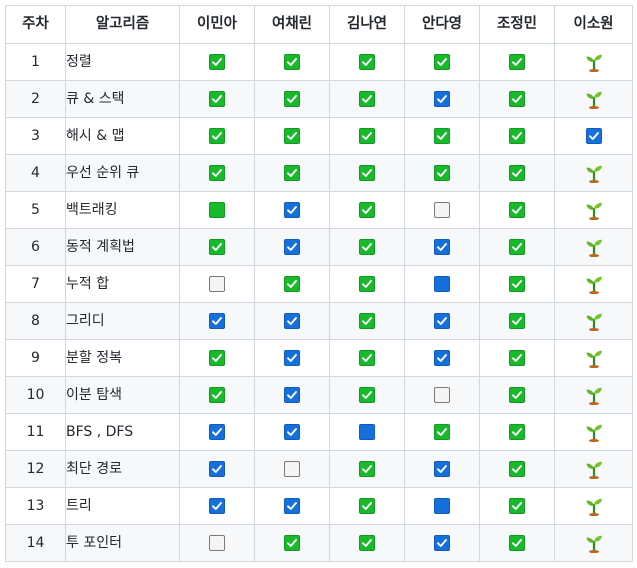 This screenshot has width=637, height=568. Describe the element at coordinates (319, 506) in the screenshot. I see `table-row: 13 트리` at that location.